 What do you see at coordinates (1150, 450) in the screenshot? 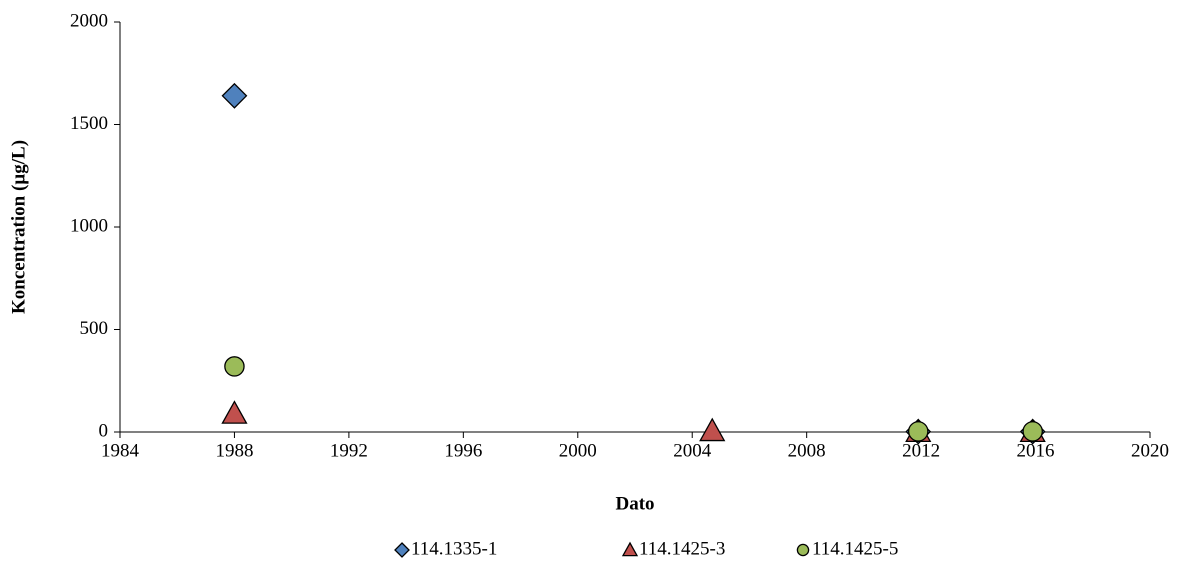
I see `x-tick-label: 2020` at bounding box center [1150, 450].